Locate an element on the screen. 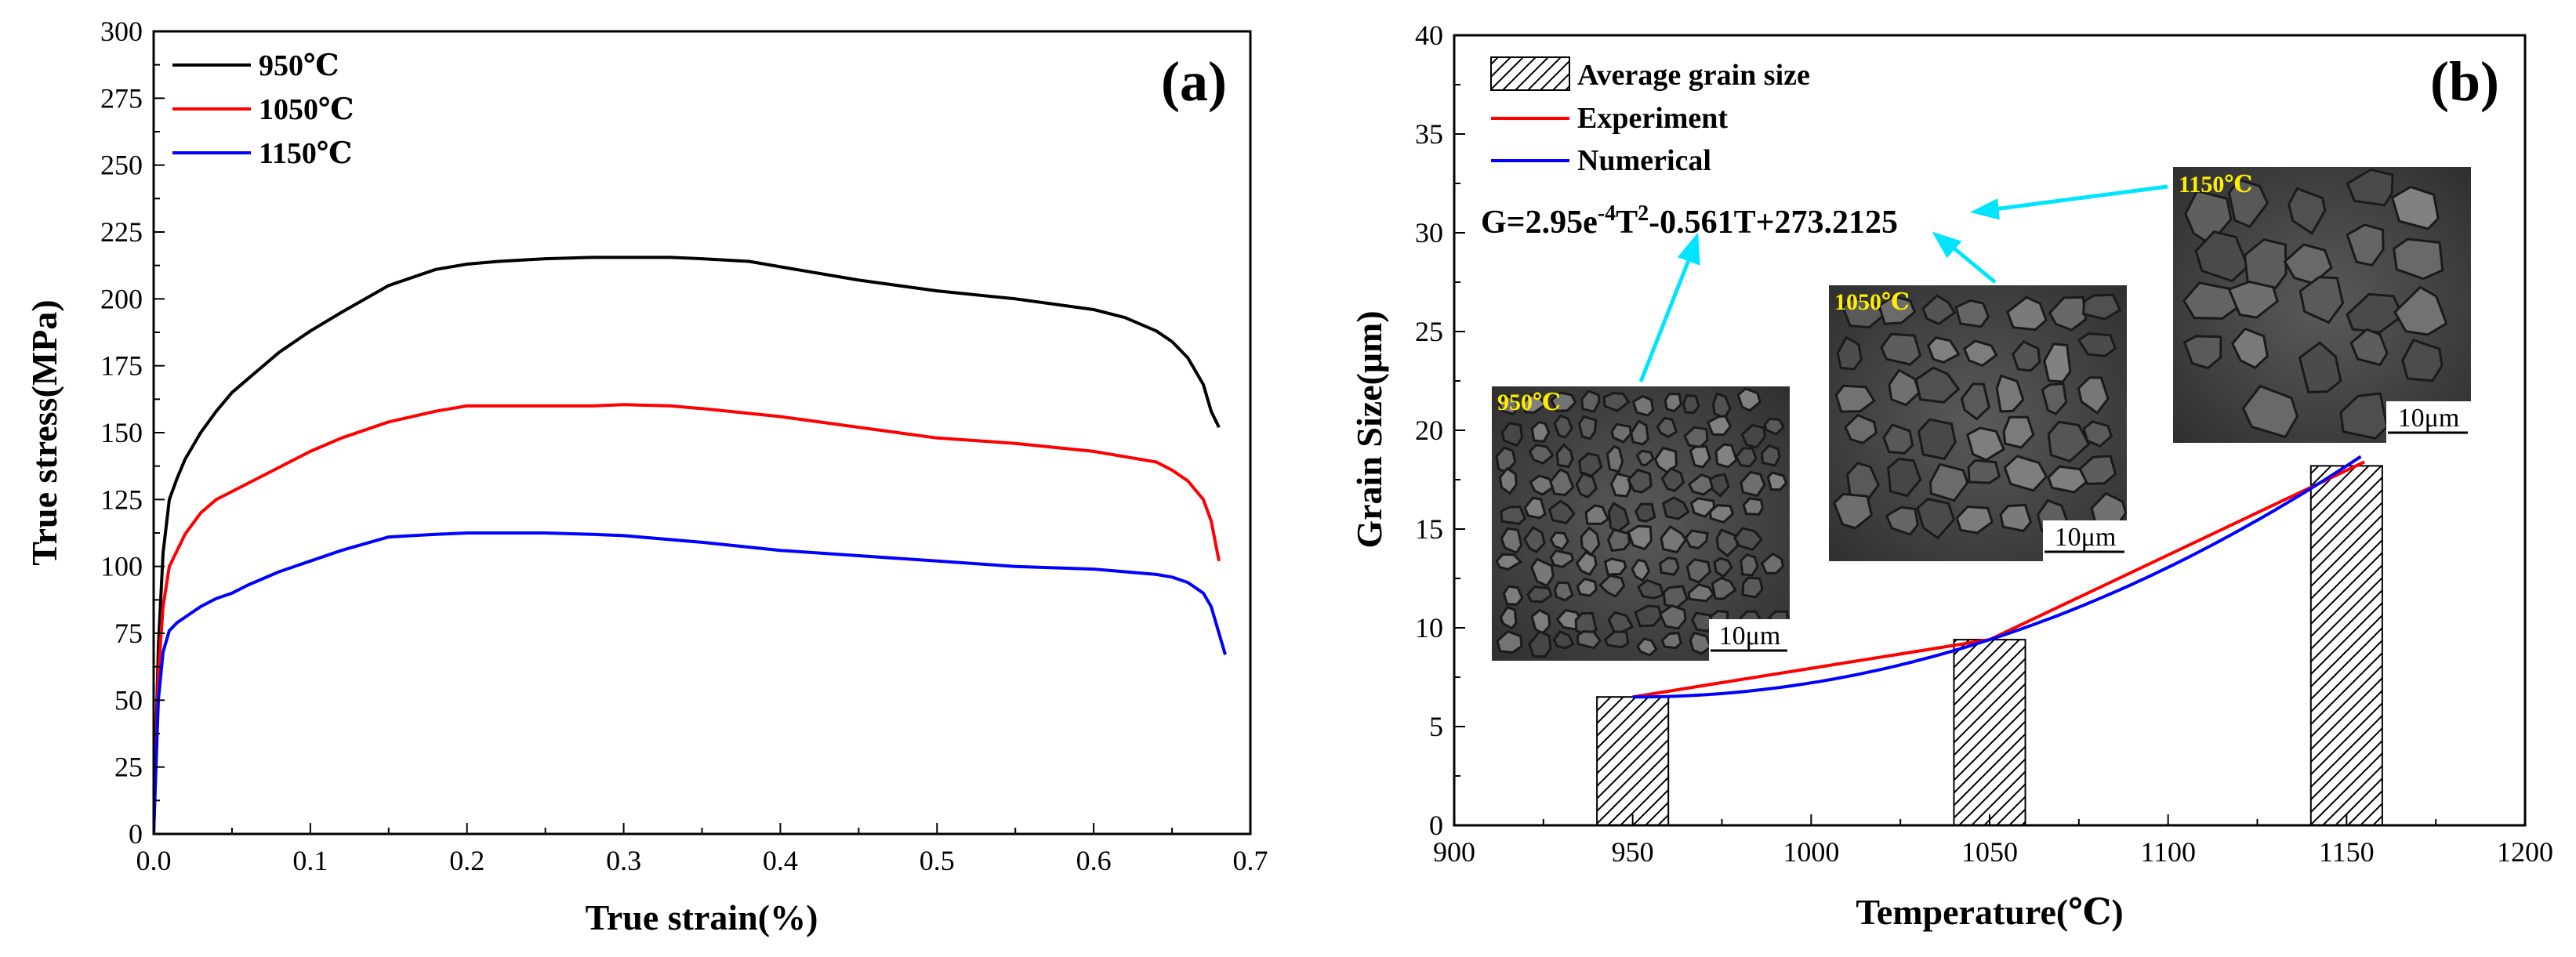 The image size is (2576, 957). y-tick-label-b: 0 is located at coordinates (1436, 826).